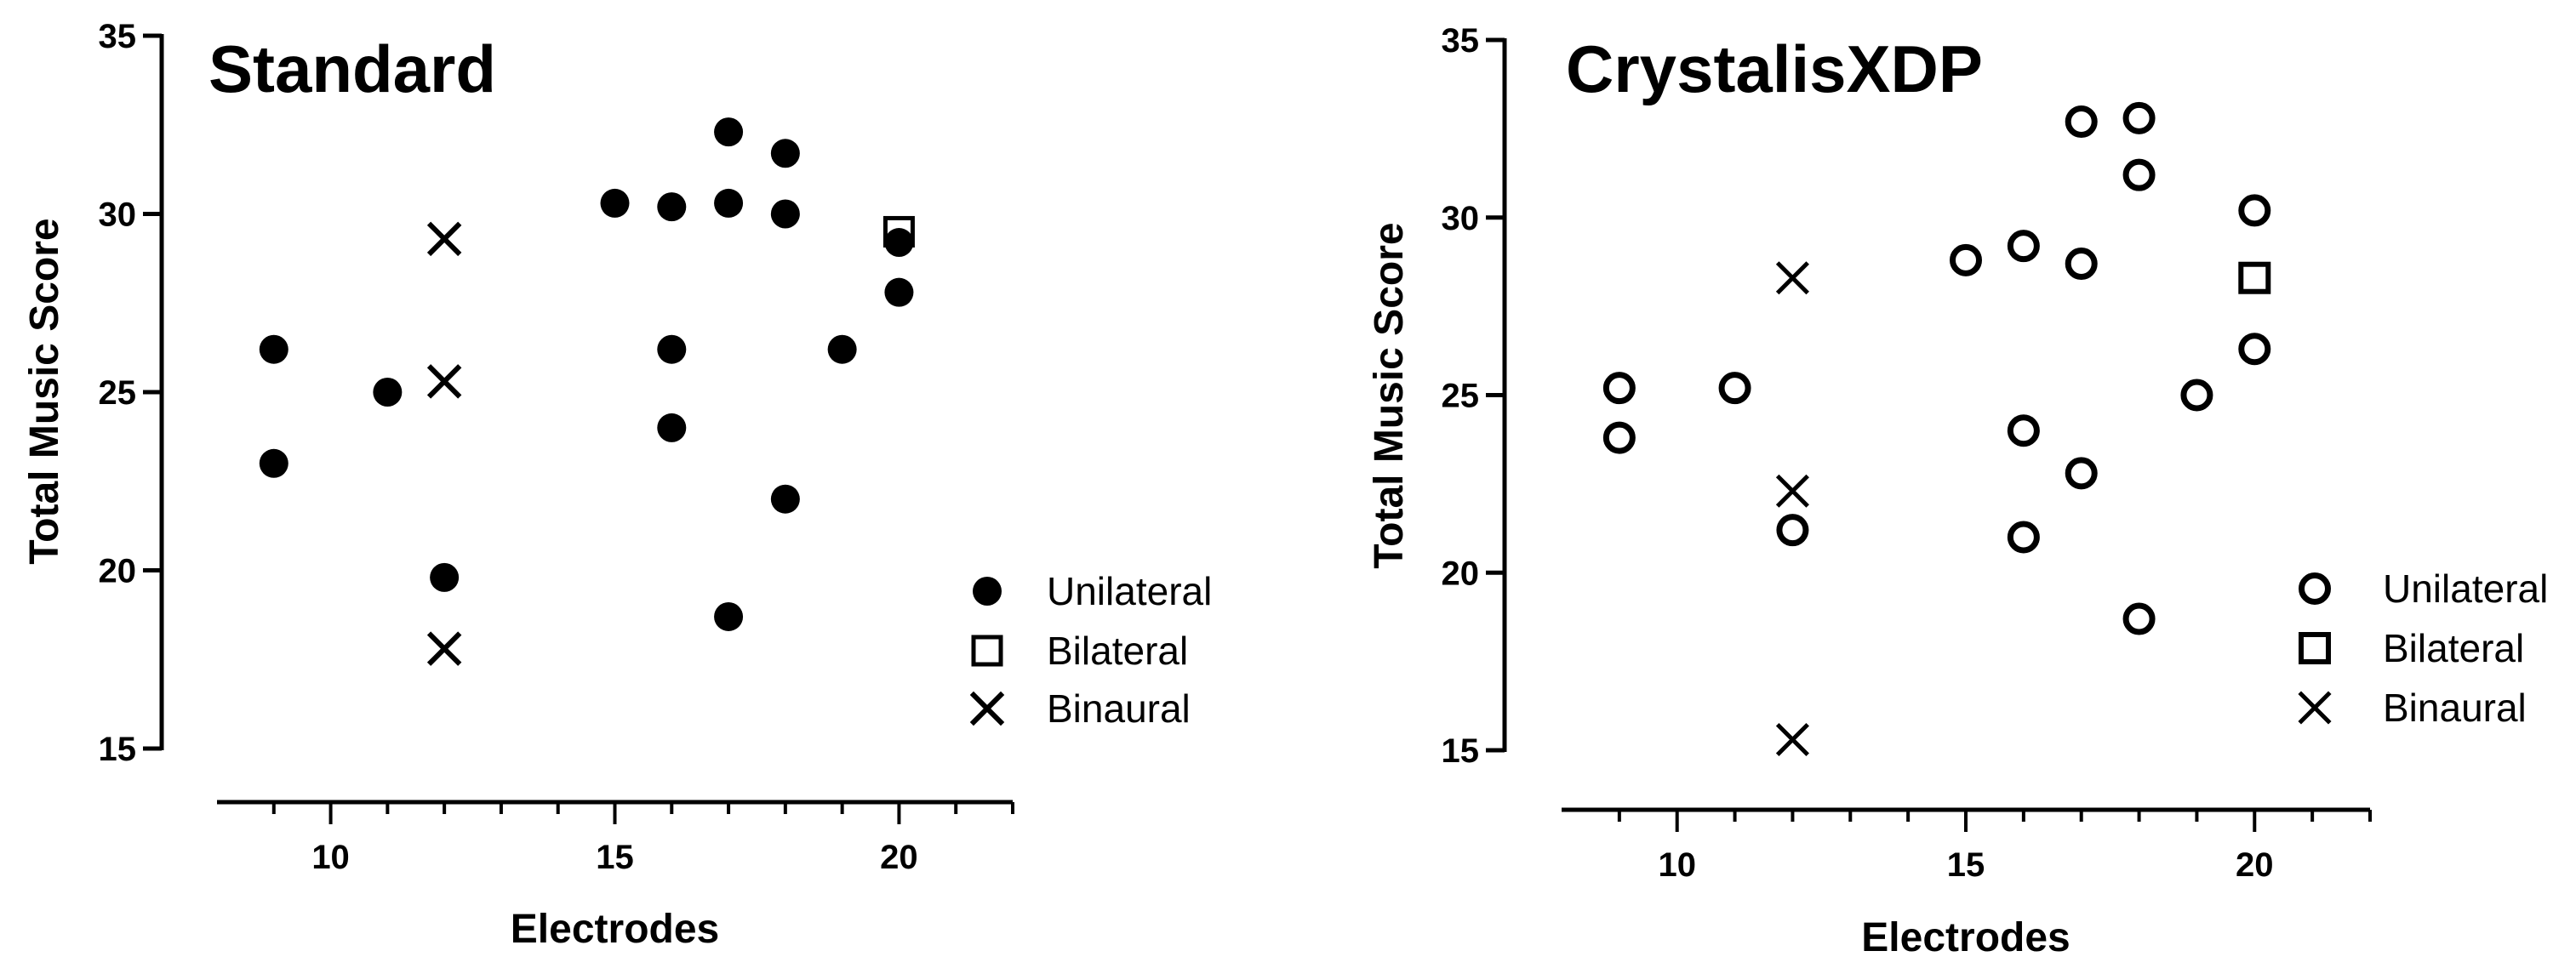  I want to click on chart-title: Standard, so click(352, 68).